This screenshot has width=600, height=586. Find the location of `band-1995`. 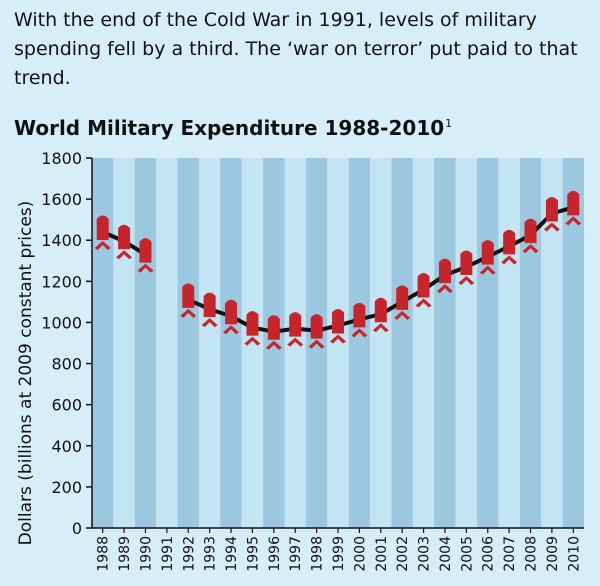

band-1995 is located at coordinates (252, 343).